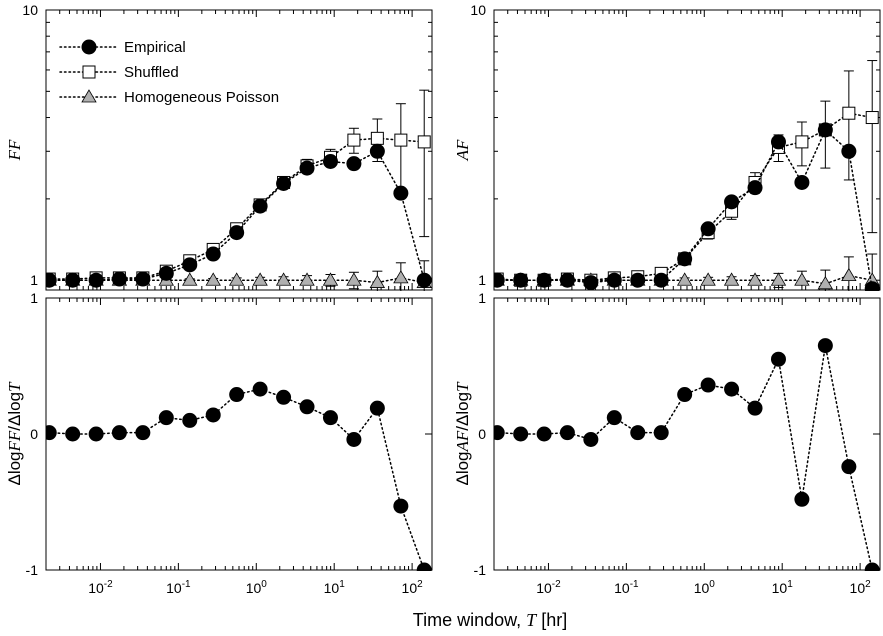  What do you see at coordinates (155, 47) in the screenshot?
I see `legend-label: Empirical` at bounding box center [155, 47].